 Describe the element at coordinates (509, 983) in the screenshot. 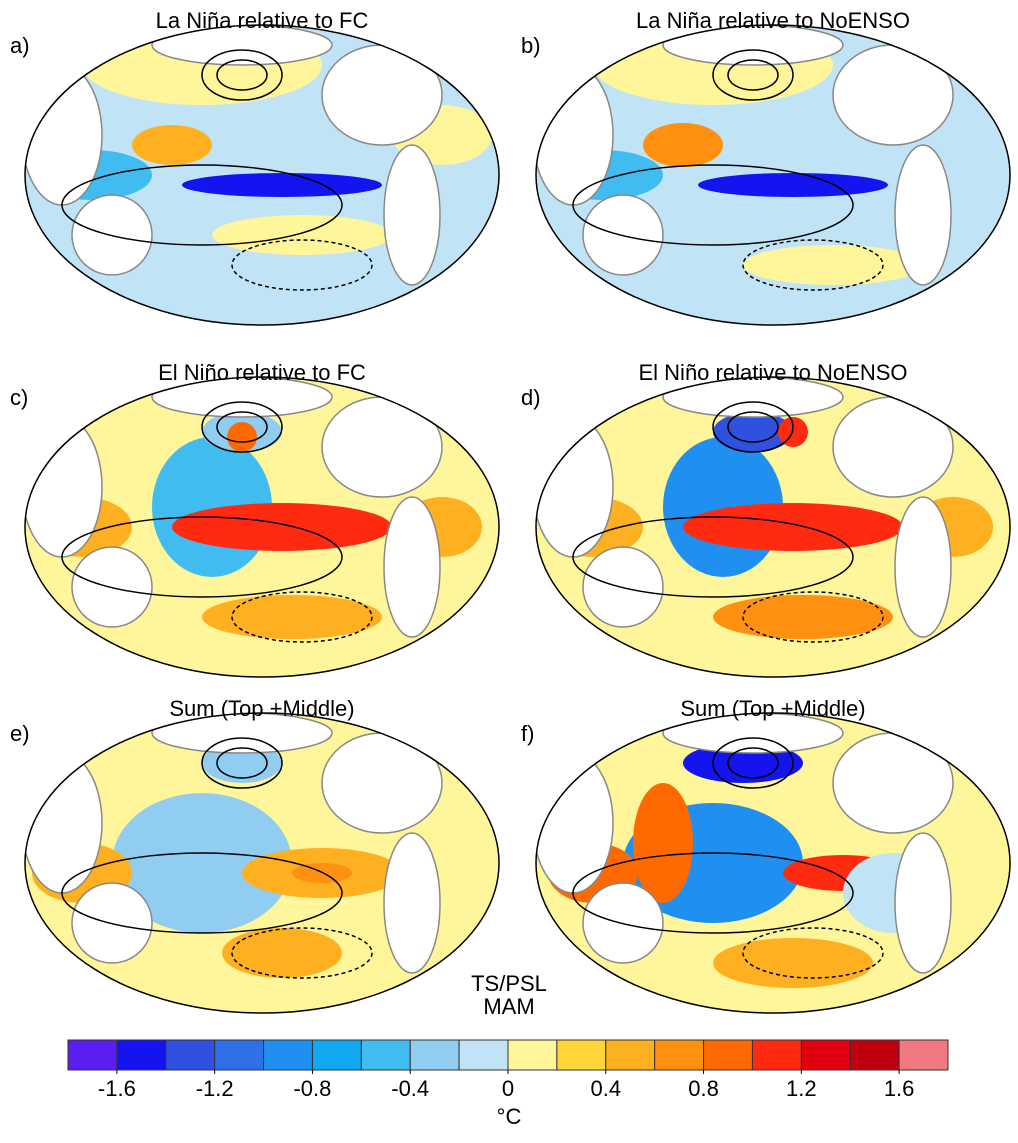

I see `annotation: TS/PSL` at that location.